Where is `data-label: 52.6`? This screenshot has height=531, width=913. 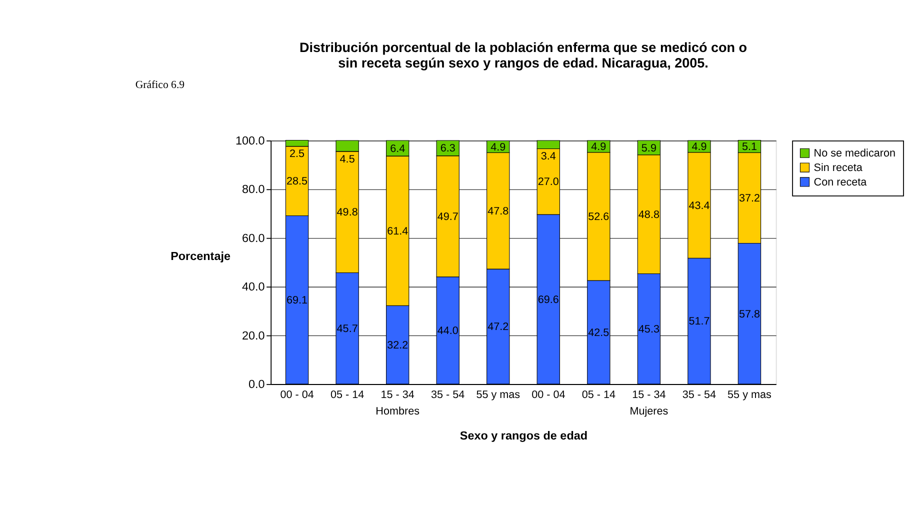
data-label: 52.6 is located at coordinates (599, 217).